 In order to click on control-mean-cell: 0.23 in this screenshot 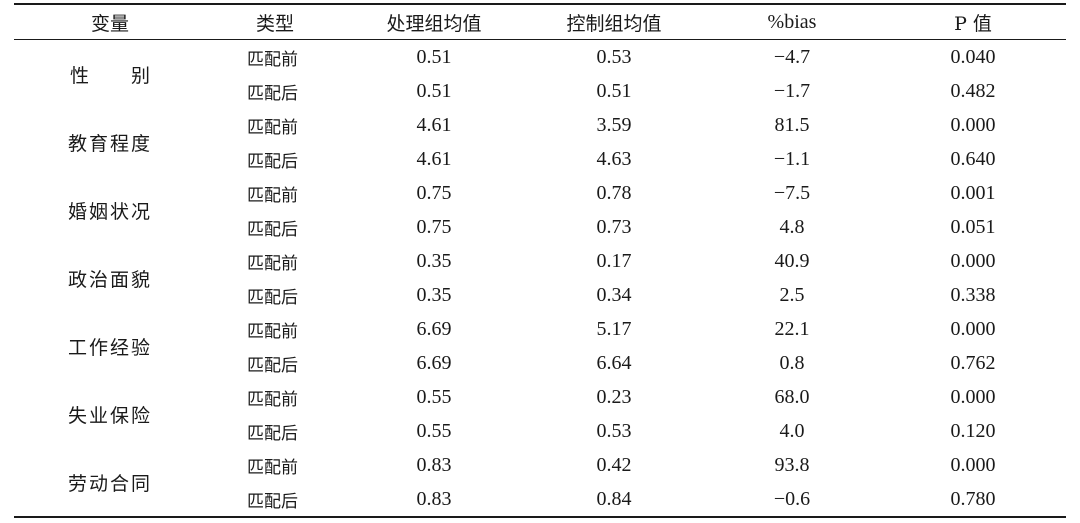, I will do `click(614, 396)`.